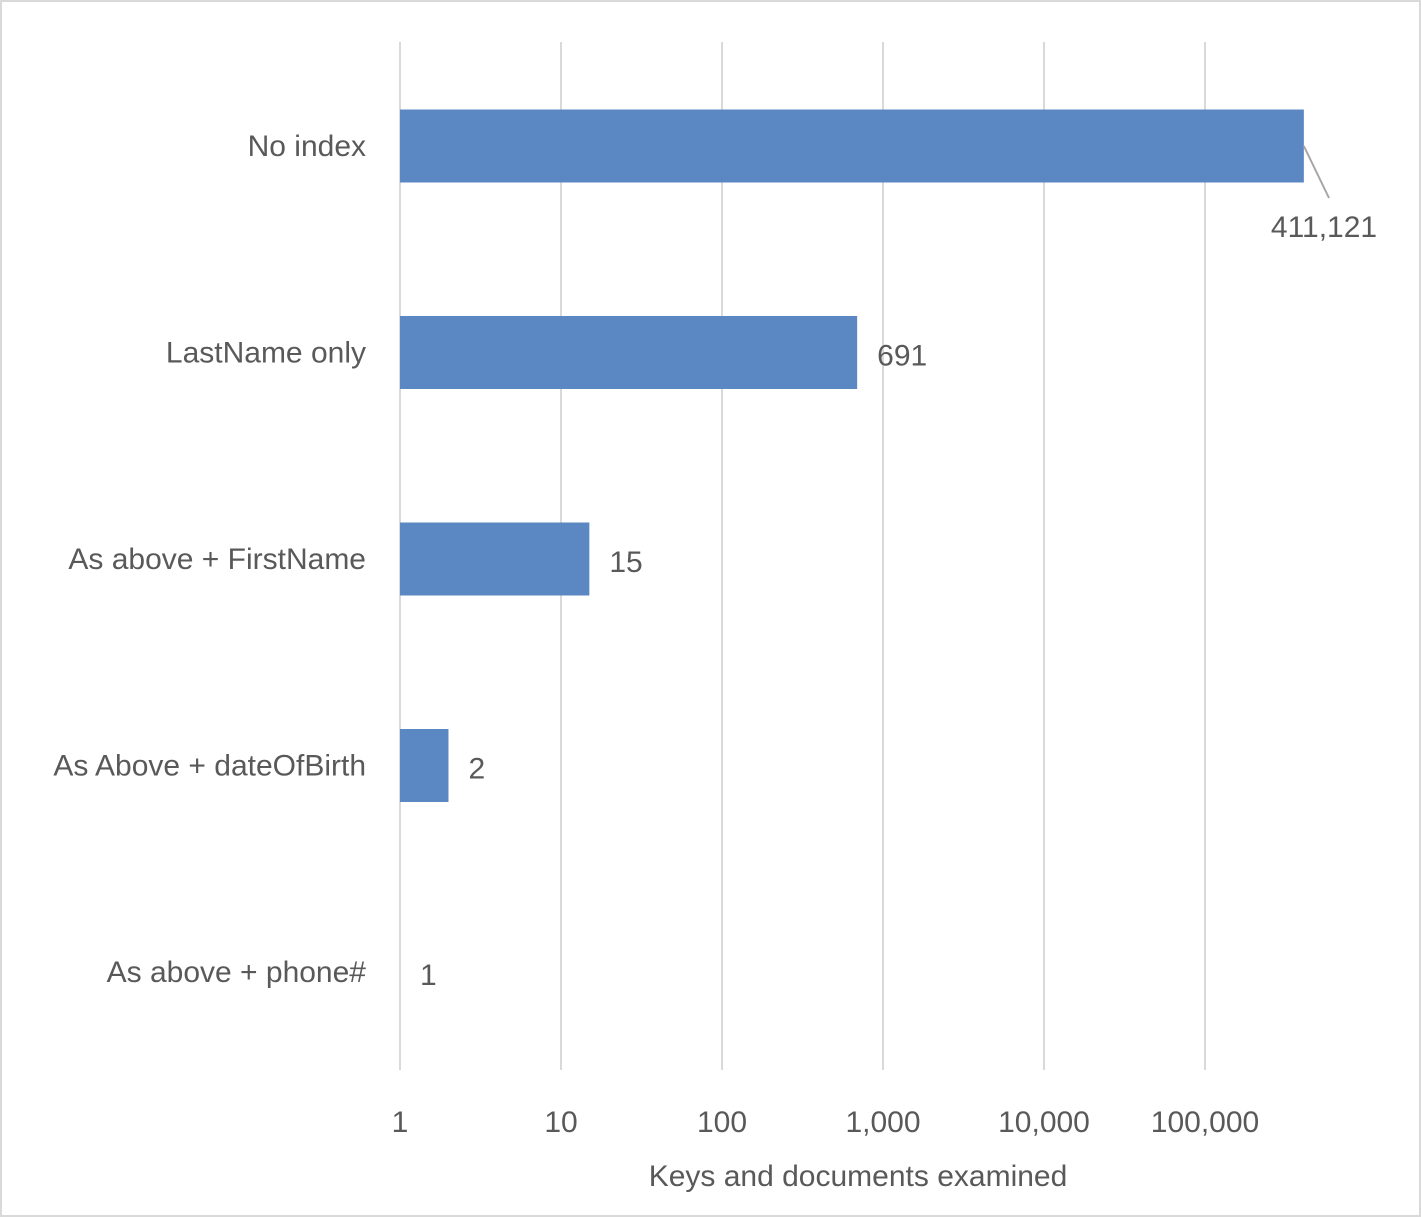 This screenshot has width=1421, height=1217. What do you see at coordinates (400, 1122) in the screenshot?
I see `x-tick-label: 1` at bounding box center [400, 1122].